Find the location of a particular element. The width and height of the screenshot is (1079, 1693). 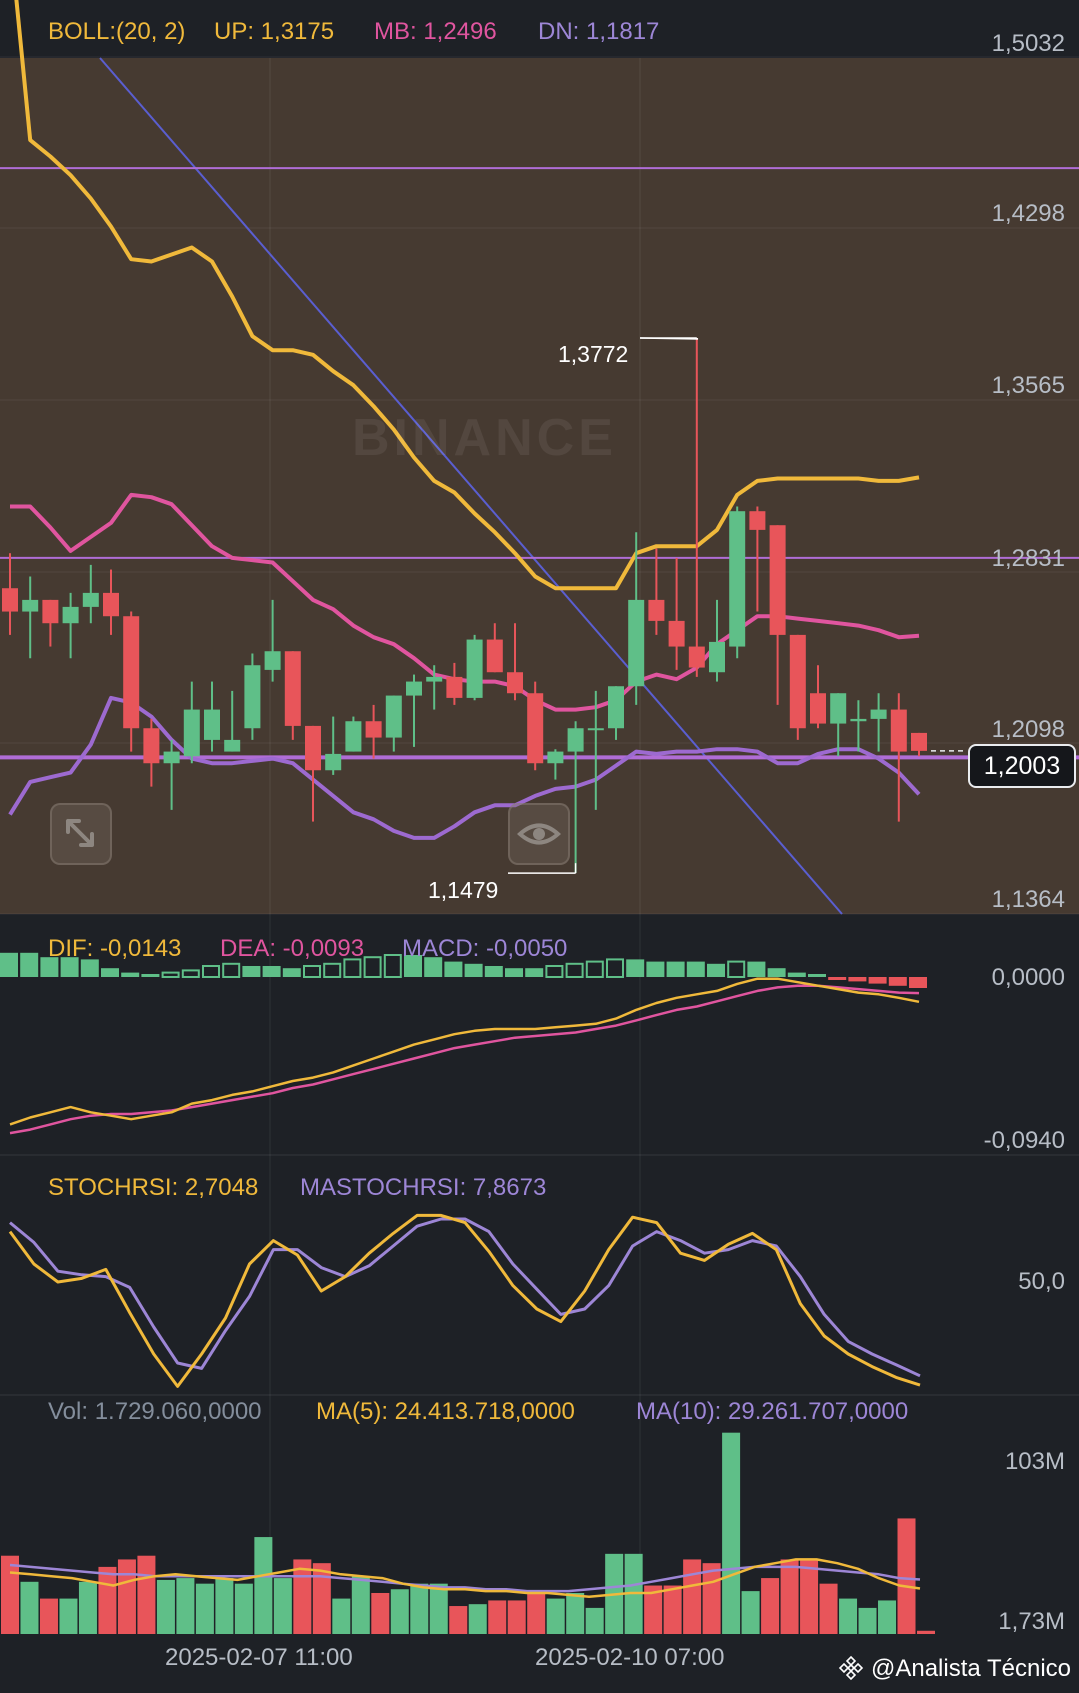

author-credit: @Analista Técnico is located at coordinates (954, 1669).